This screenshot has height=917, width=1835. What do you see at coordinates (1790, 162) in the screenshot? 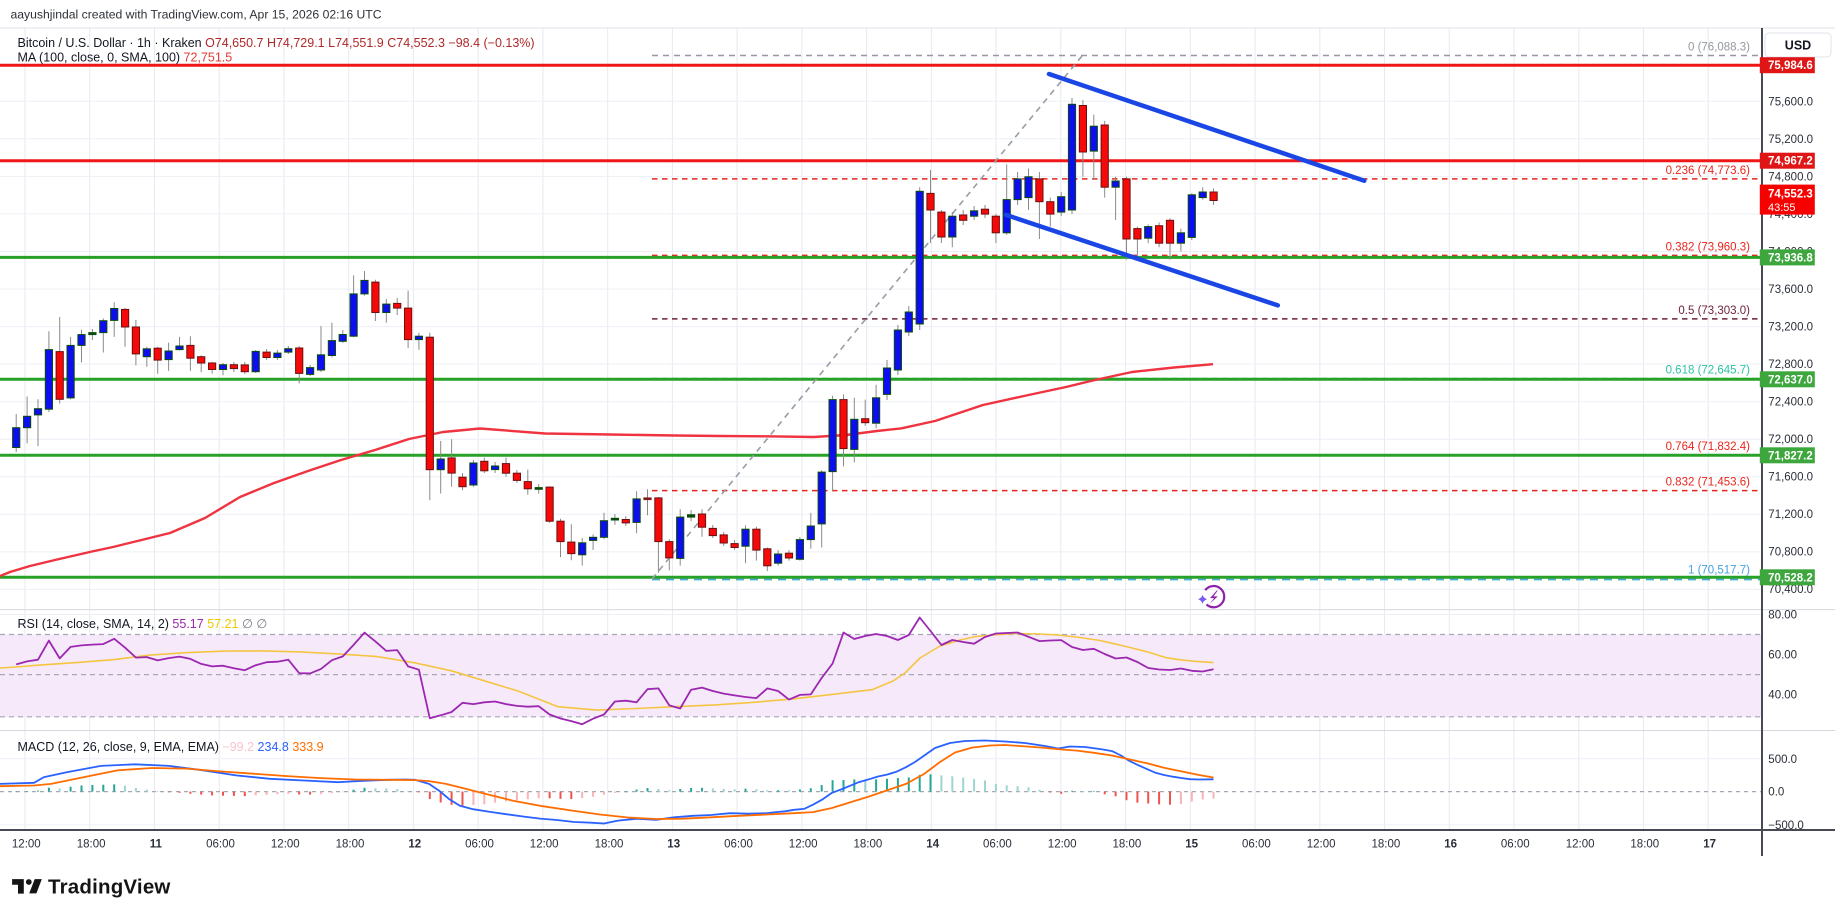
I see `svg-text: 74,967.2` at bounding box center [1790, 162].